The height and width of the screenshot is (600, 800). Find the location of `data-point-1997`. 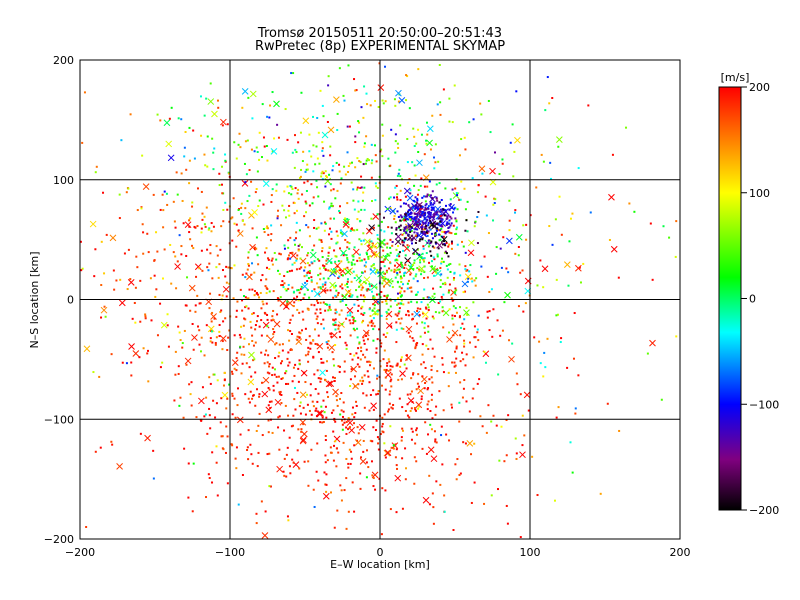

data-point-1997 is located at coordinates (324, 201).